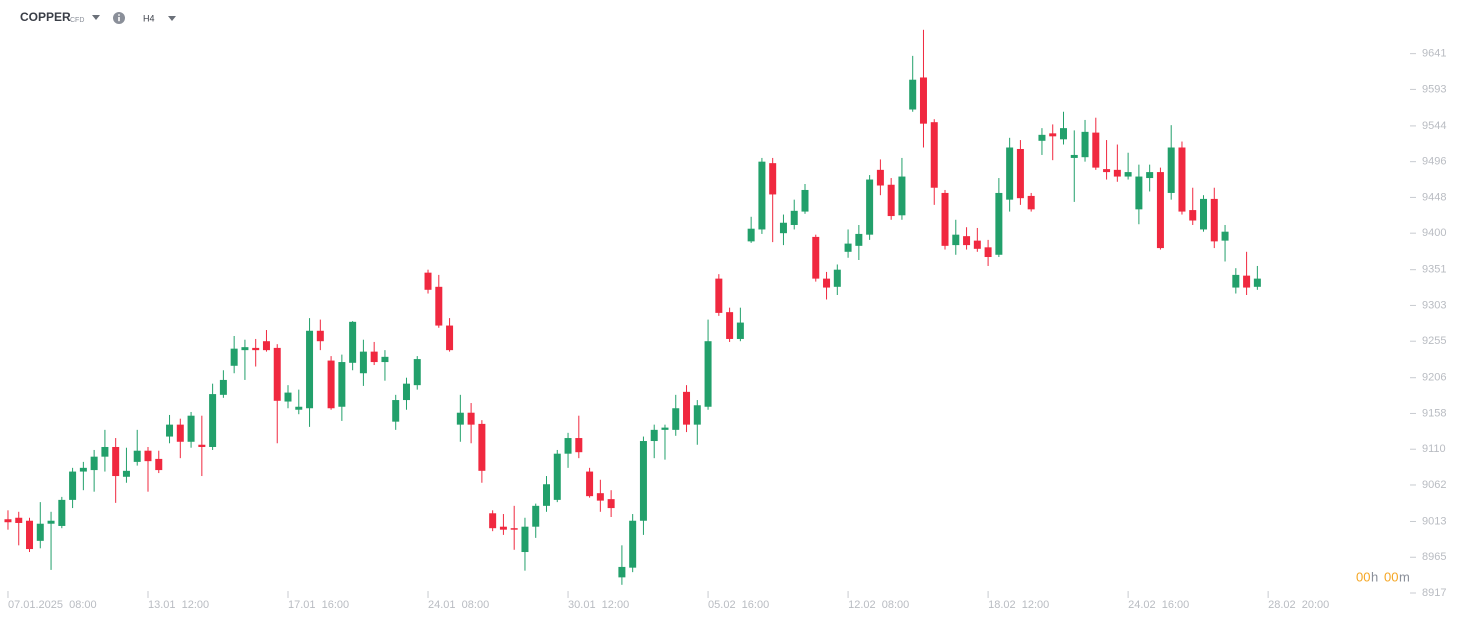 The width and height of the screenshot is (1482, 623). I want to click on y-tick-label: 8965, so click(1434, 557).